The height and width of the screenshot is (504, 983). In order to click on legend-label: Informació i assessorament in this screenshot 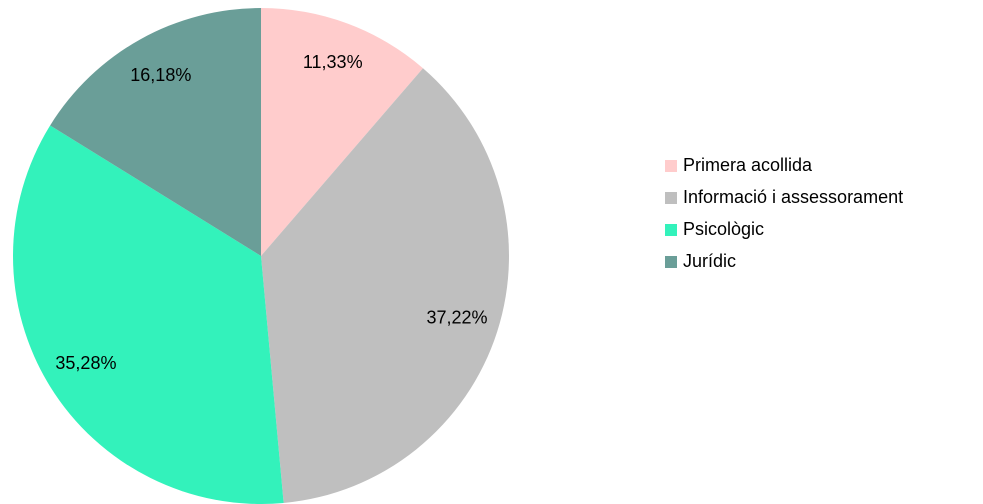, I will do `click(793, 197)`.